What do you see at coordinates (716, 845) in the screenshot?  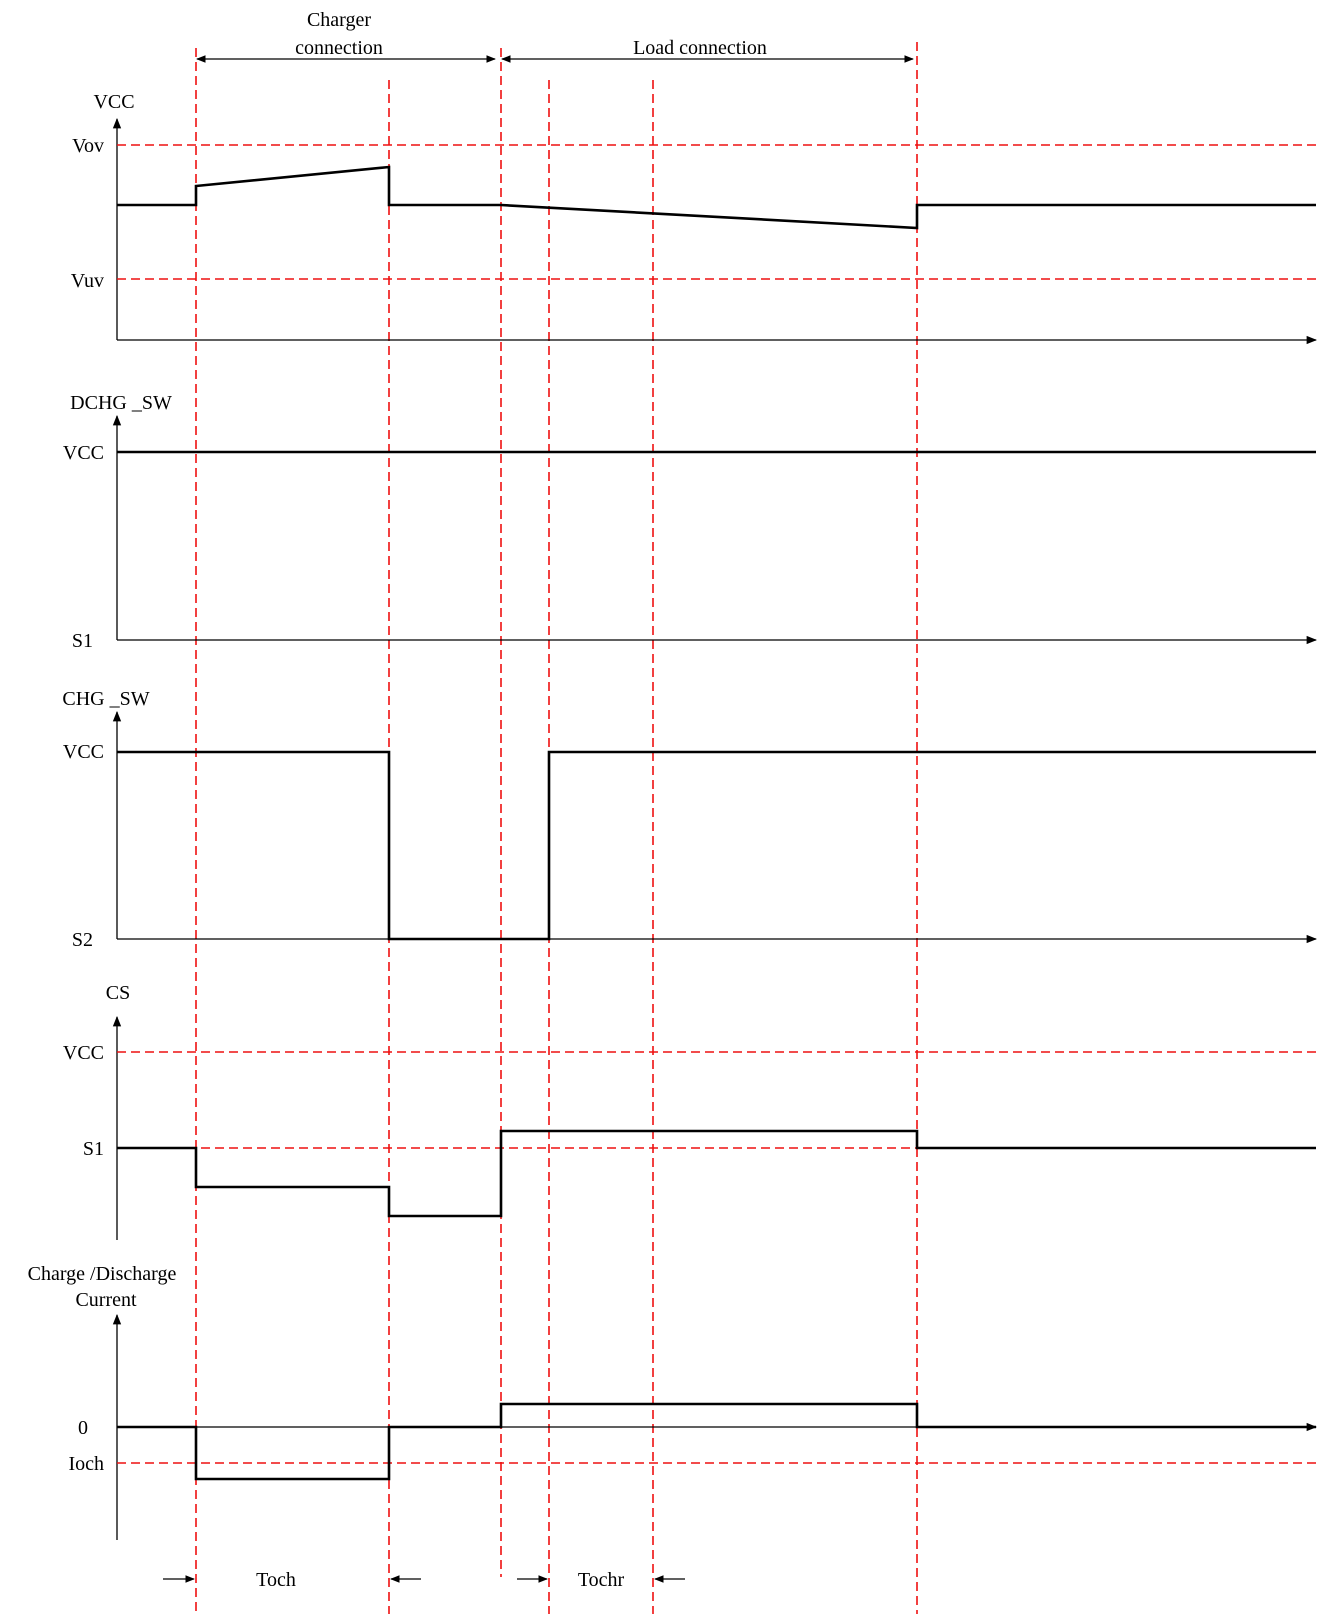 I see `chg-sw-waveform` at bounding box center [716, 845].